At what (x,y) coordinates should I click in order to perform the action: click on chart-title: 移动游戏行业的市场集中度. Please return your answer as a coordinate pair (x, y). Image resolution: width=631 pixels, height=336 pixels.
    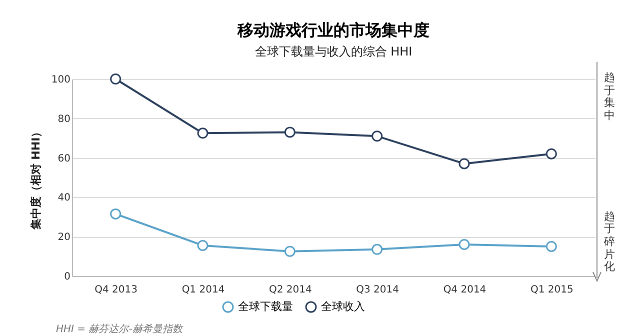
    Looking at the image, I should click on (333, 30).